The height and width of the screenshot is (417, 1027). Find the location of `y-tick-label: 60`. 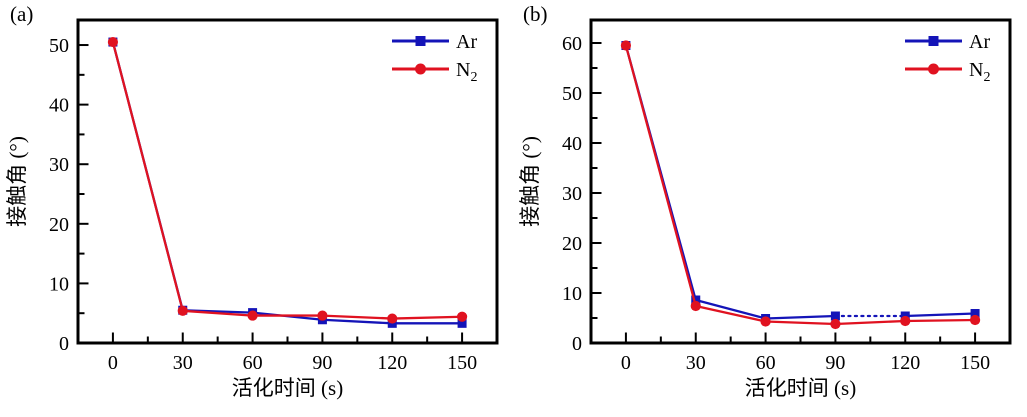

y-tick-label: 60 is located at coordinates (572, 44).